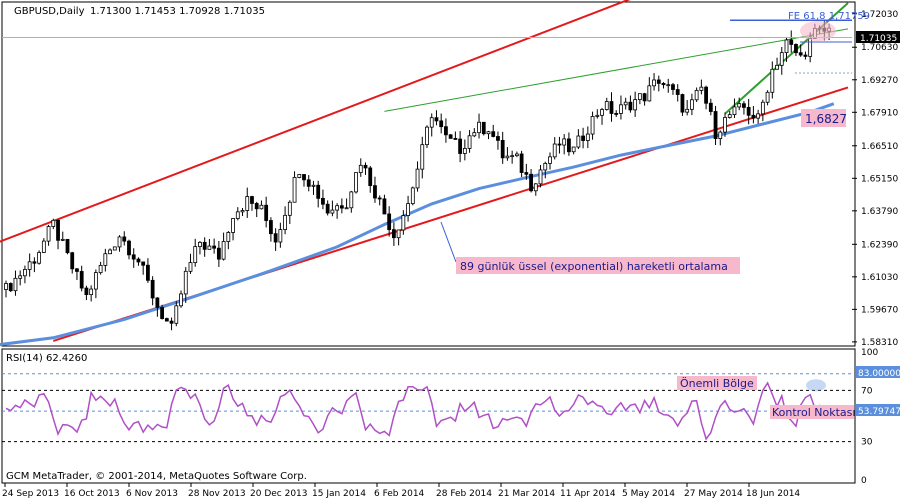 Image resolution: width=900 pixels, height=504 pixels. Describe the element at coordinates (279, 494) in the screenshot. I see `x-tick-label: 20 Dec 2013` at that location.